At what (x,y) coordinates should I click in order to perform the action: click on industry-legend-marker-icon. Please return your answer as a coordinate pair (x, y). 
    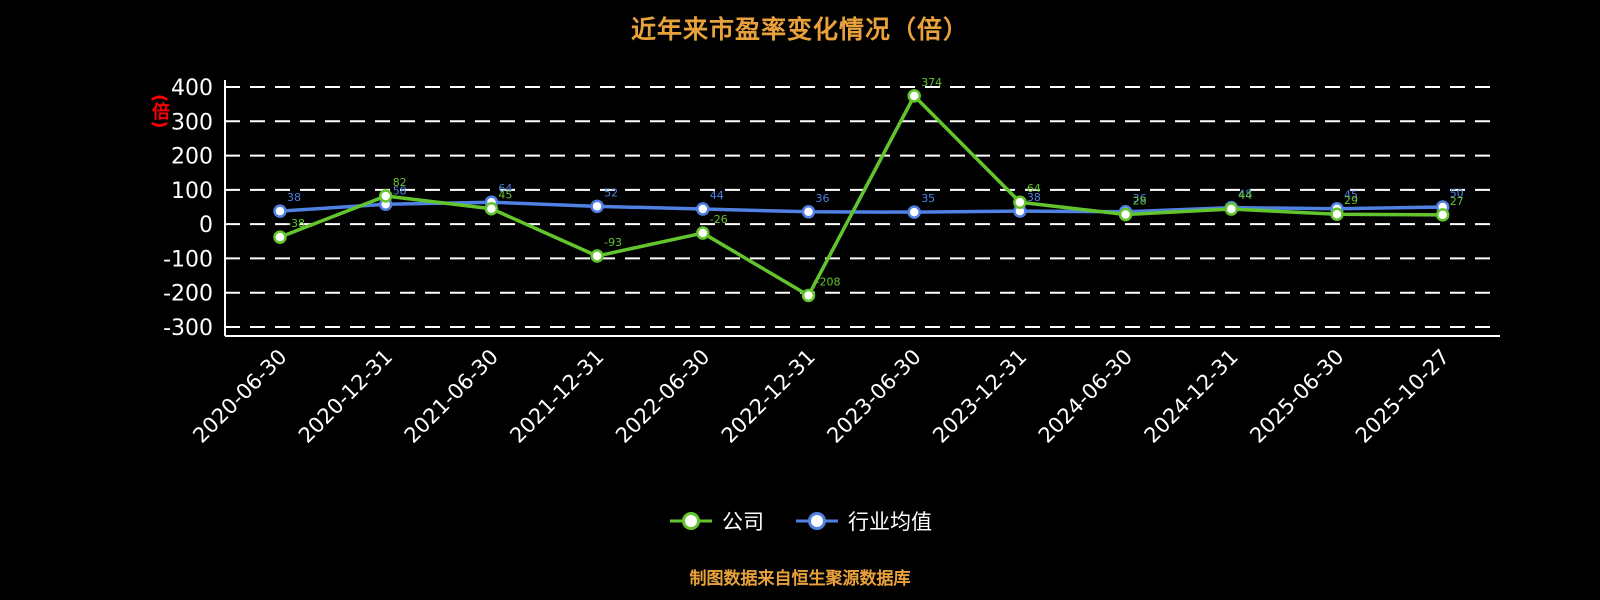
    Looking at the image, I should click on (817, 521).